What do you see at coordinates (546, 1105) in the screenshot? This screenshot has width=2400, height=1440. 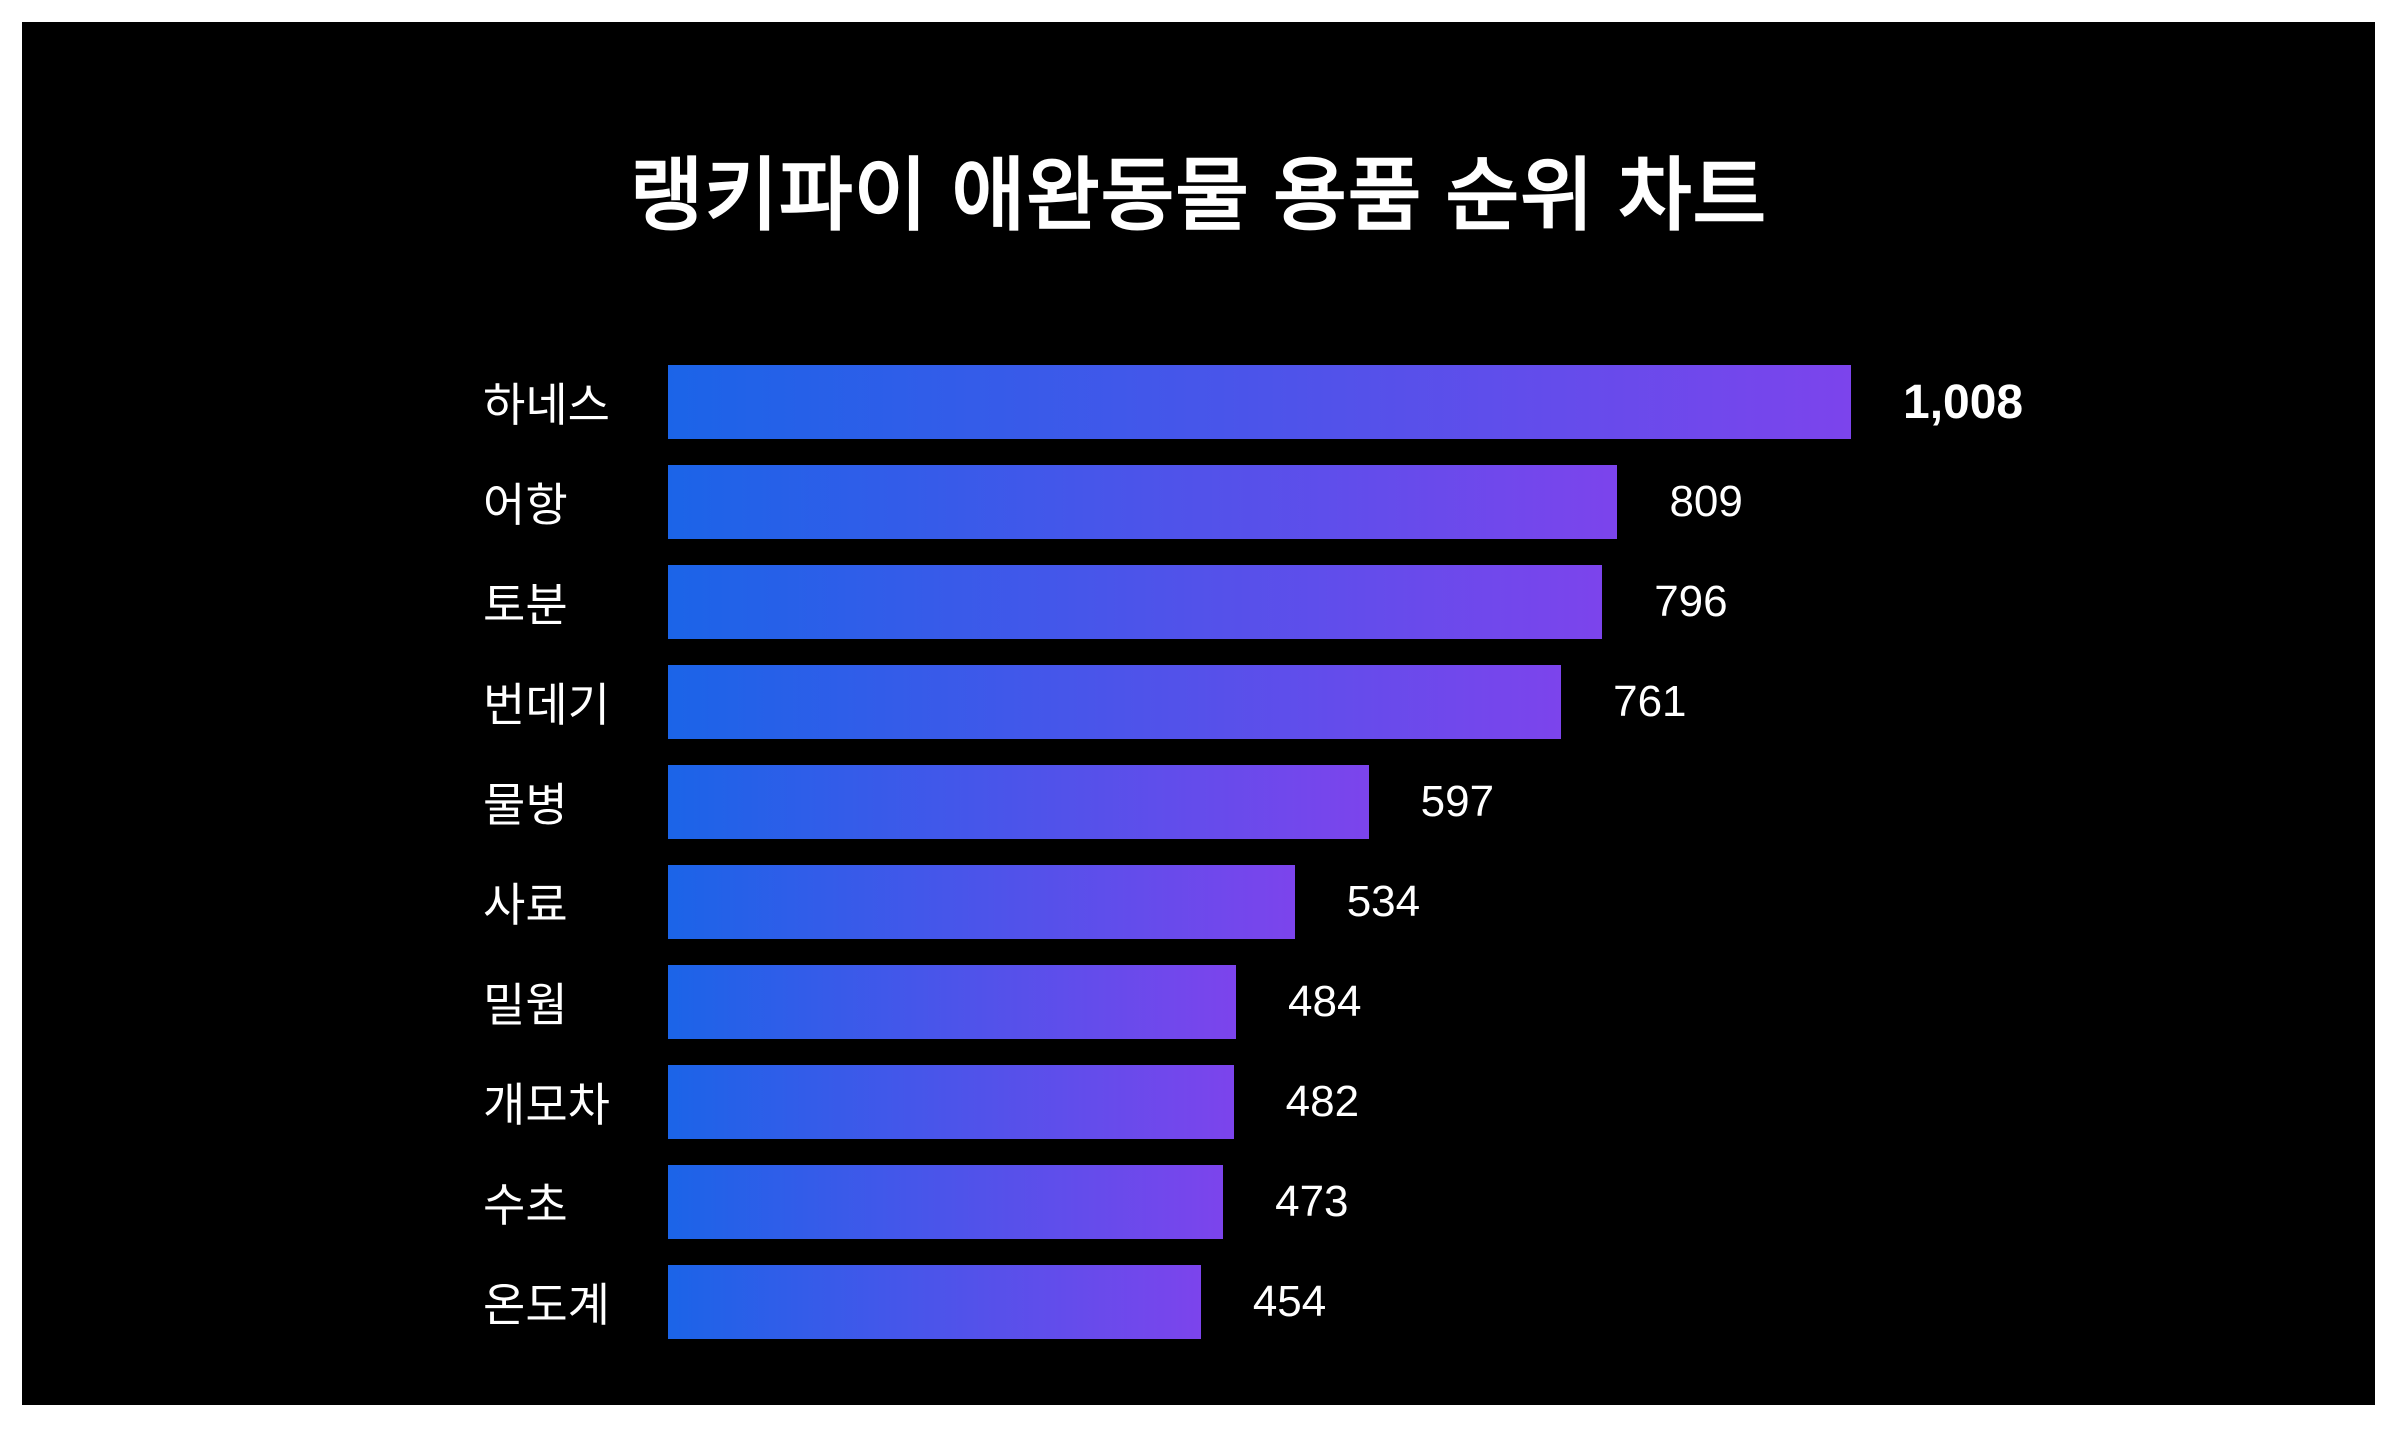 I see `category-label: 개모차` at bounding box center [546, 1105].